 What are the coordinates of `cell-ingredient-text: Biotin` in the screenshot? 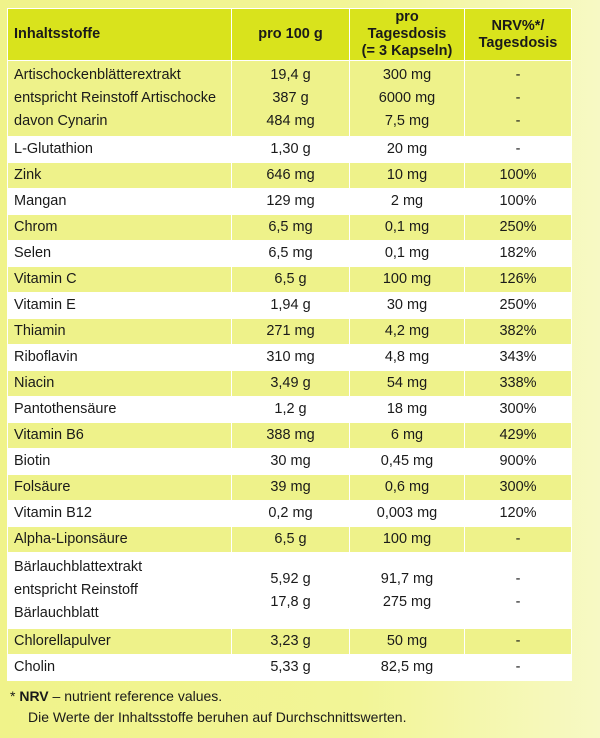 It's located at (32, 461).